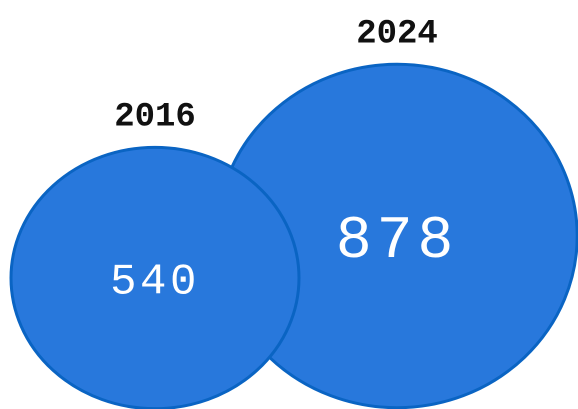 This screenshot has height=409, width=578. What do you see at coordinates (155, 117) in the screenshot?
I see `year-label-2016: 2016` at bounding box center [155, 117].